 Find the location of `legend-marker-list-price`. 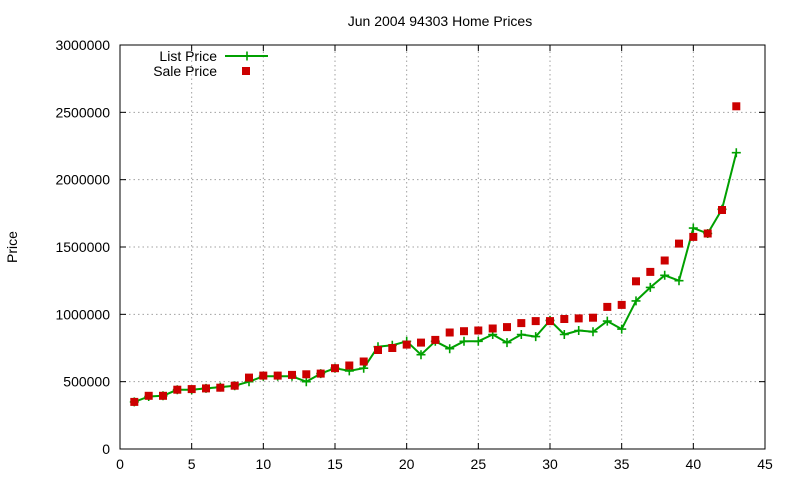

legend-marker-list-price is located at coordinates (247, 56).